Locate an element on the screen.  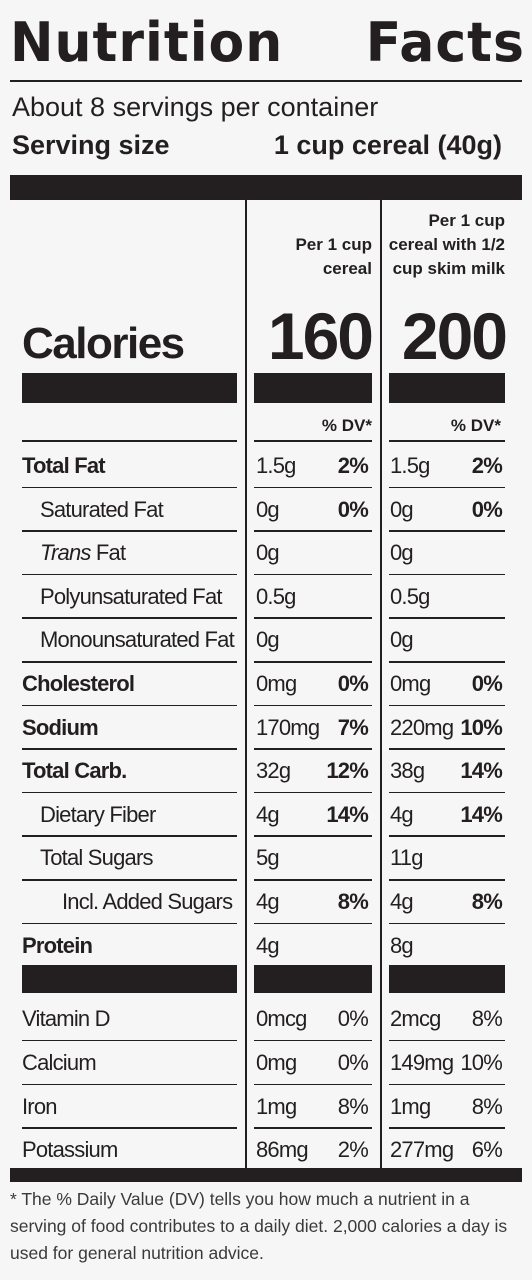
nutrient-name-text: Total Carb. is located at coordinates (74, 771).